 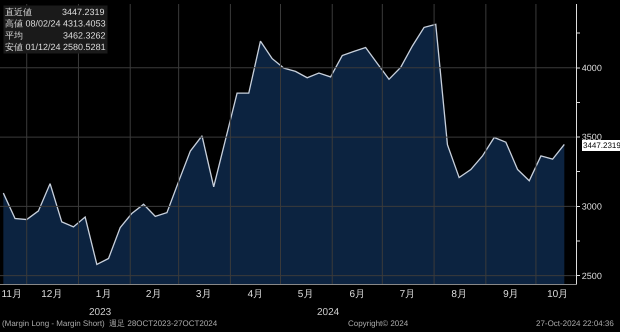 What do you see at coordinates (378, 323) in the screenshot?
I see `text: Copyright© 2024` at bounding box center [378, 323].